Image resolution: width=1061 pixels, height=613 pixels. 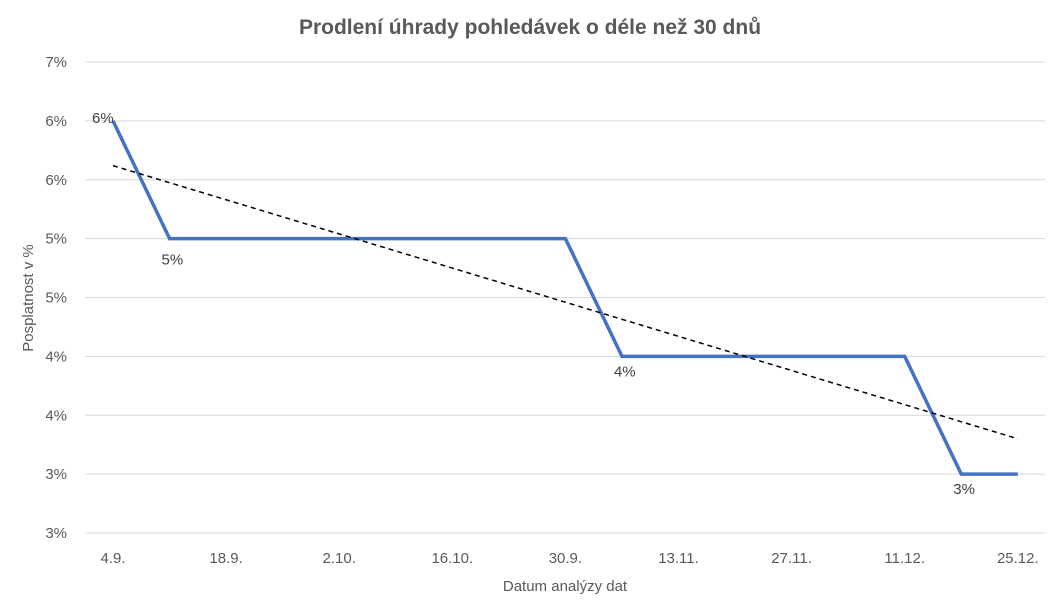 I want to click on y-axis-ticks: 7% 6% 6% 5% 5% 4% 4% 3% 3%, so click(x=56, y=298).